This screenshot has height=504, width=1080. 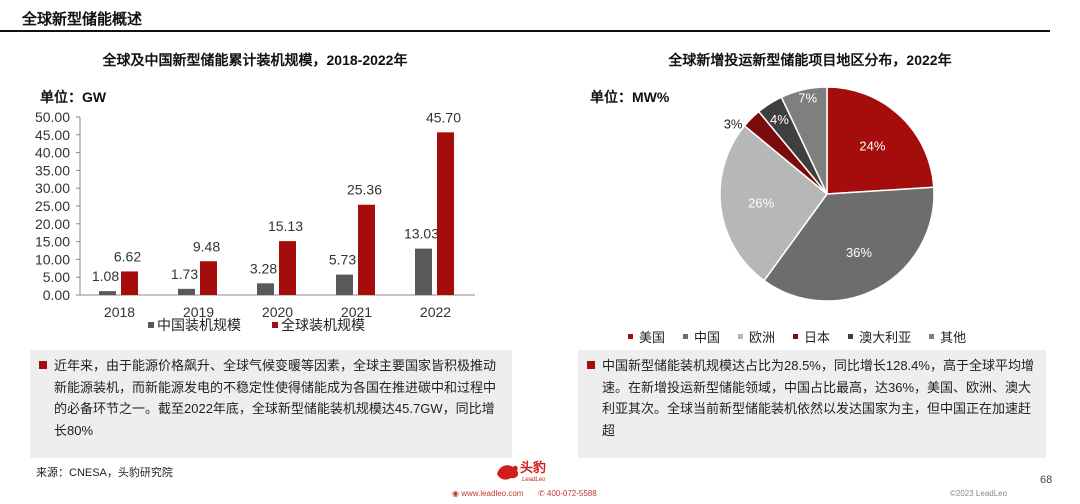 What do you see at coordinates (206, 246) in the screenshot?
I see `bar-data-label: 9.48` at bounding box center [206, 246].